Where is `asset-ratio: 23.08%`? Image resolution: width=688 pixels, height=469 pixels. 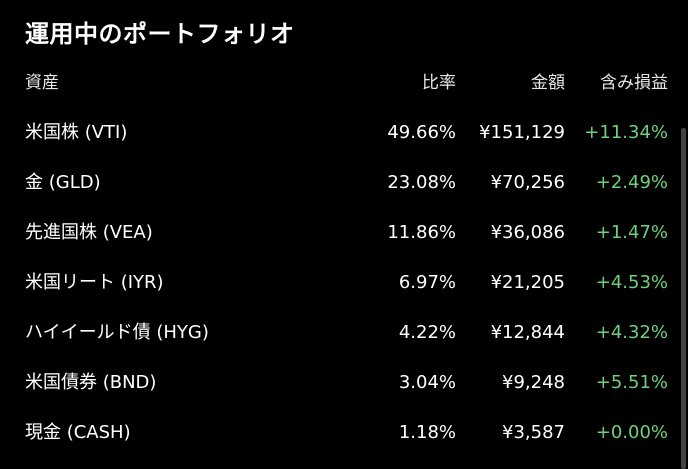
asset-ratio: 23.08% is located at coordinates (421, 182).